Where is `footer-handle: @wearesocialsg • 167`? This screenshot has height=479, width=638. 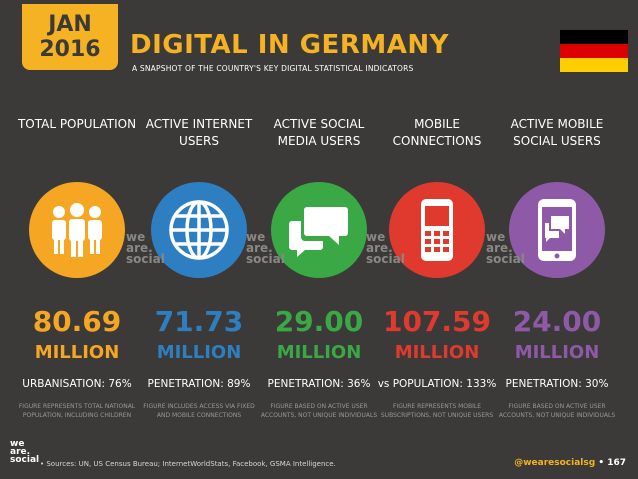 footer-handle: @wearesocialsg • 167 is located at coordinates (570, 463).